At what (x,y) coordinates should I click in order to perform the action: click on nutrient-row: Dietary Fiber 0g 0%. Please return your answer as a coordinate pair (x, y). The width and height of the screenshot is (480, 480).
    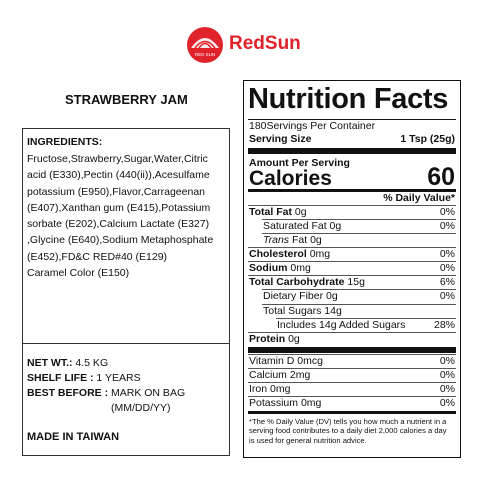
    Looking at the image, I should click on (359, 296).